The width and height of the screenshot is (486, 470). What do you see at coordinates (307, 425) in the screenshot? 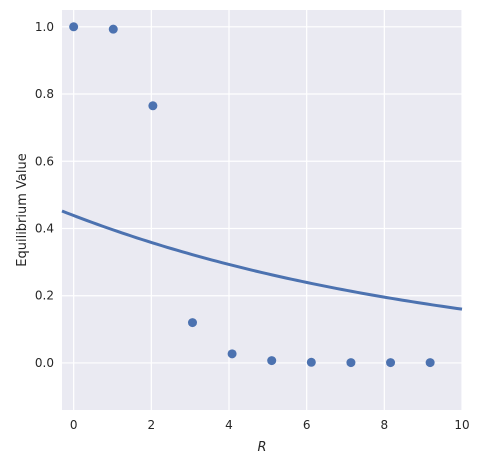
I see `x-tick-label: 6` at bounding box center [307, 425].